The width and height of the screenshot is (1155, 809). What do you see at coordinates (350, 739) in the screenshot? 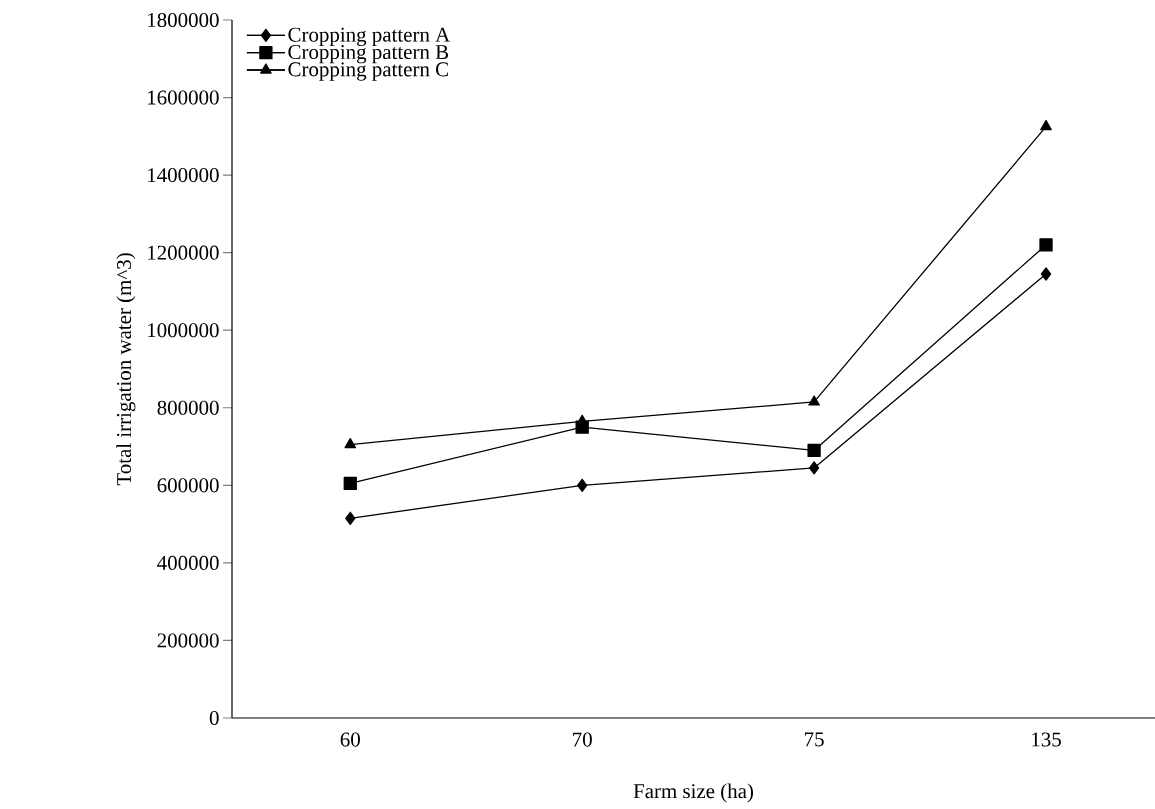
I see `x-tick-label: 60` at bounding box center [350, 739].